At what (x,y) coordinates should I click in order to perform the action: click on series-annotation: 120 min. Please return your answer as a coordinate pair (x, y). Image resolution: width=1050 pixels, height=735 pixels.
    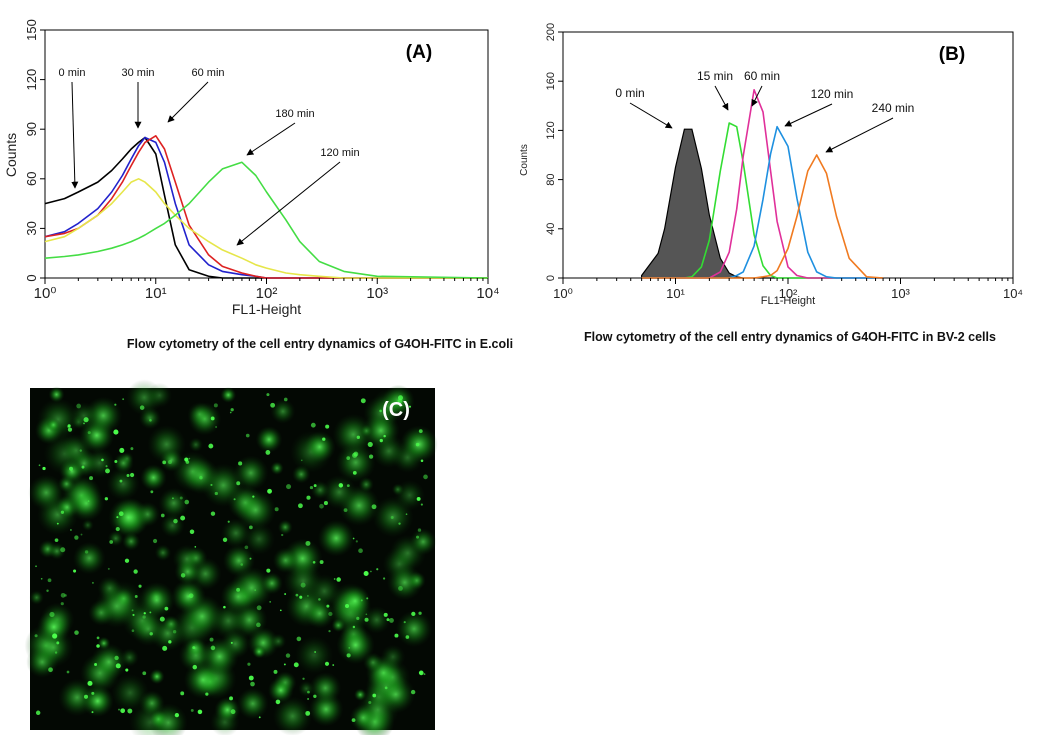
    Looking at the image, I should click on (832, 94).